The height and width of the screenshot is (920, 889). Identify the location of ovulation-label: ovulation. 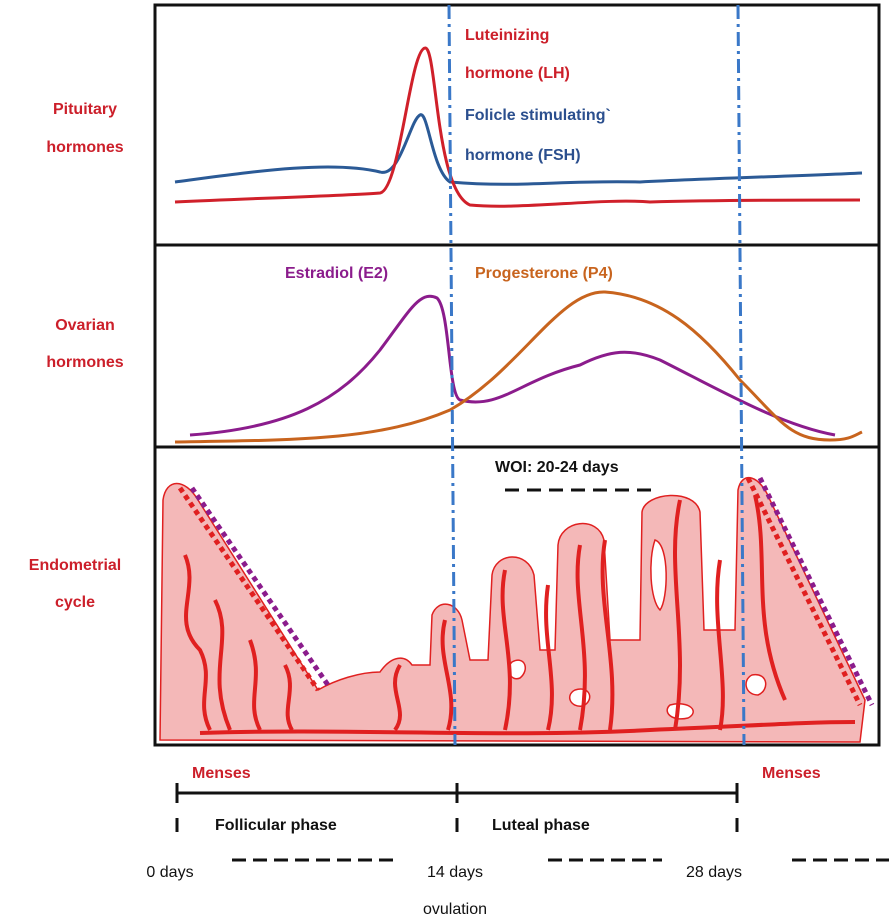
(455, 909).